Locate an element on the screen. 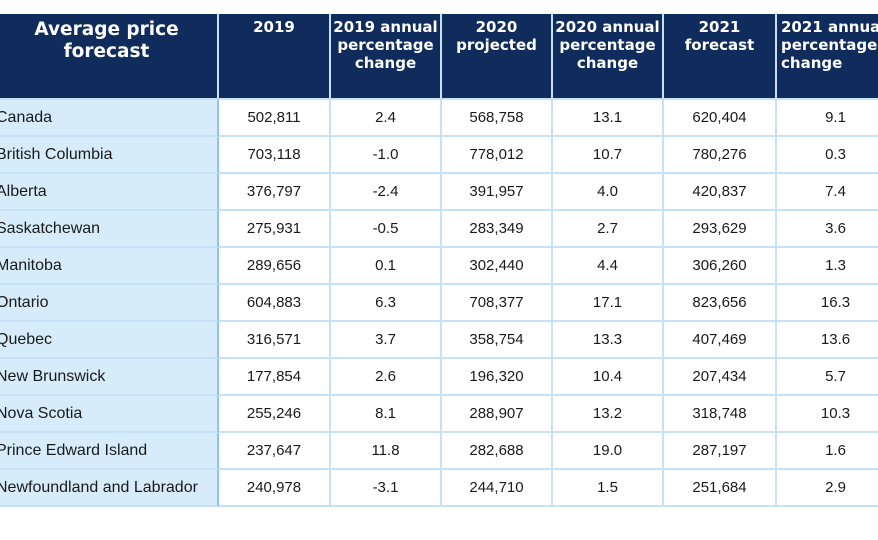  value-cell: 16.3 is located at coordinates (827, 303).